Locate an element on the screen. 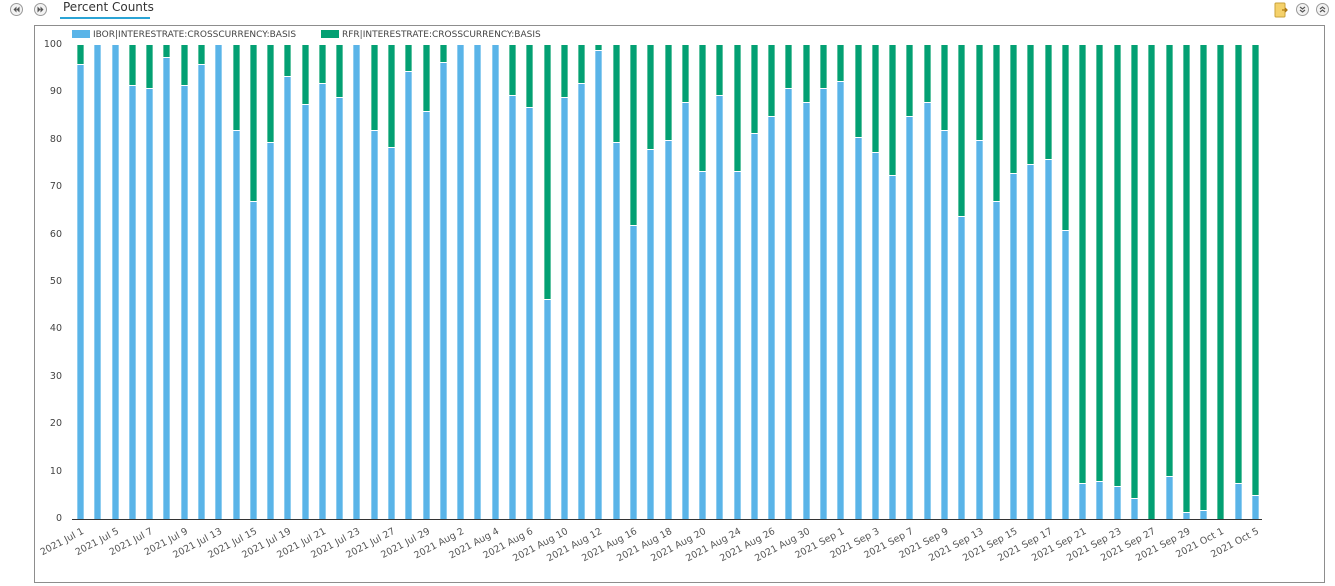 The height and width of the screenshot is (586, 1335). tab-percent-counts: Percent Counts is located at coordinates (108, 7).